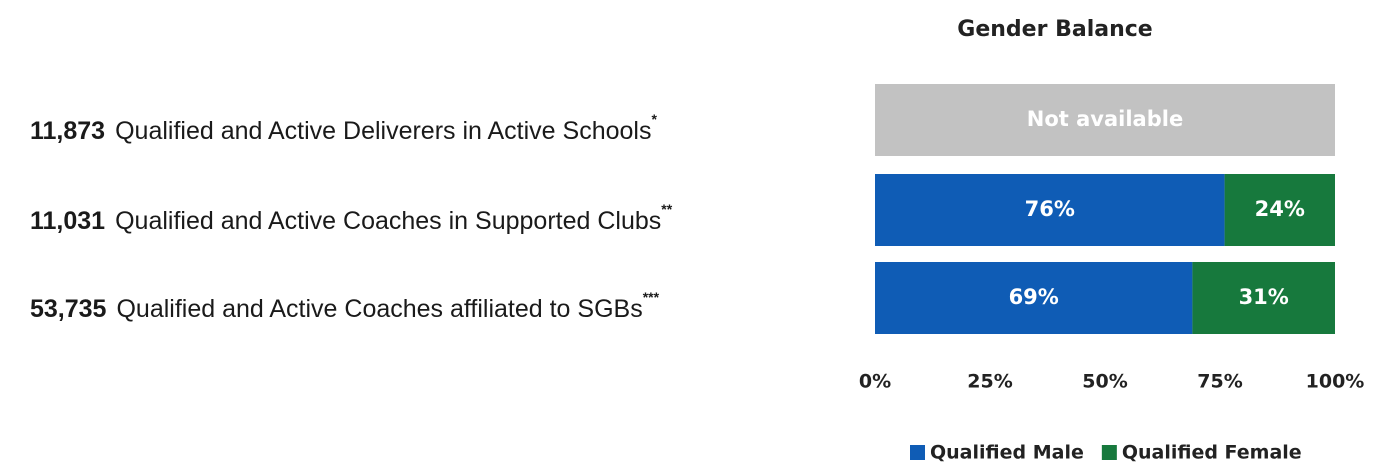  I want to click on legend-label: Qualified Male, so click(1007, 453).